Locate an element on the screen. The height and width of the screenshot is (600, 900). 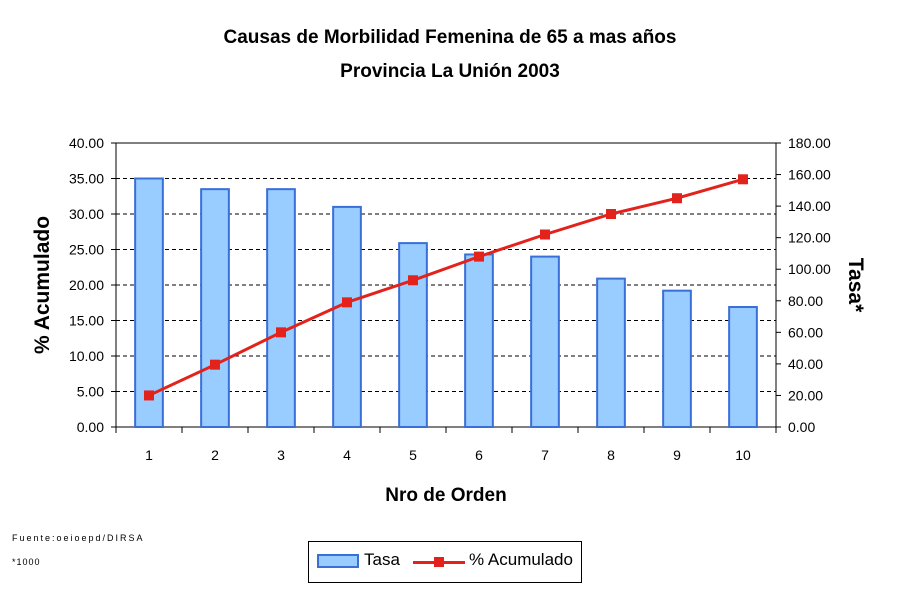
x-tick-label: 8 is located at coordinates (611, 455).